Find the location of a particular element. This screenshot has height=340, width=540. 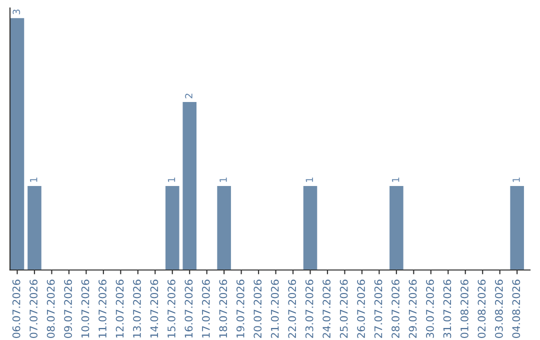

x-tick-label: 18.07.2026 is located at coordinates (223, 309).